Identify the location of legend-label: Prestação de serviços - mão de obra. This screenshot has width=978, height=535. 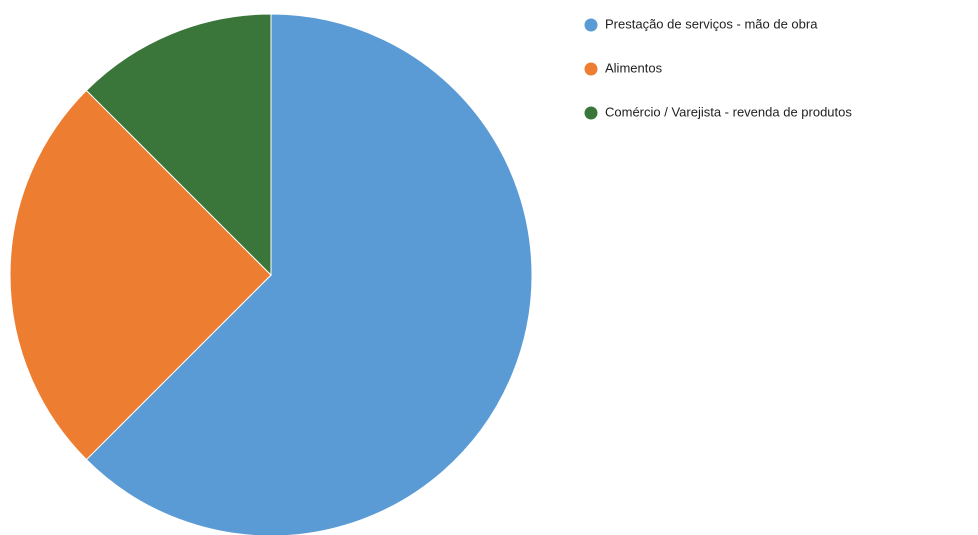
(711, 23).